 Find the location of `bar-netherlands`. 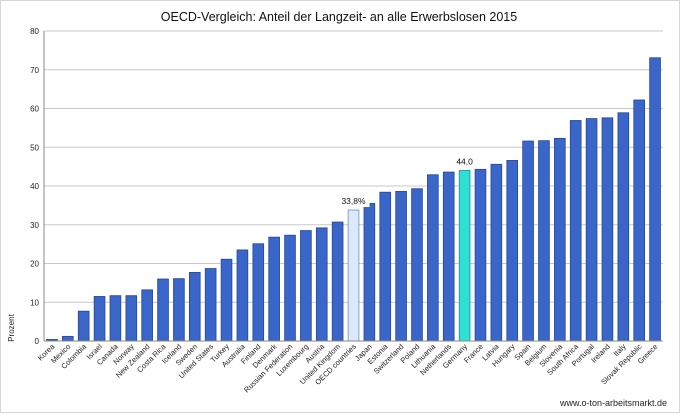

bar-netherlands is located at coordinates (448, 256).